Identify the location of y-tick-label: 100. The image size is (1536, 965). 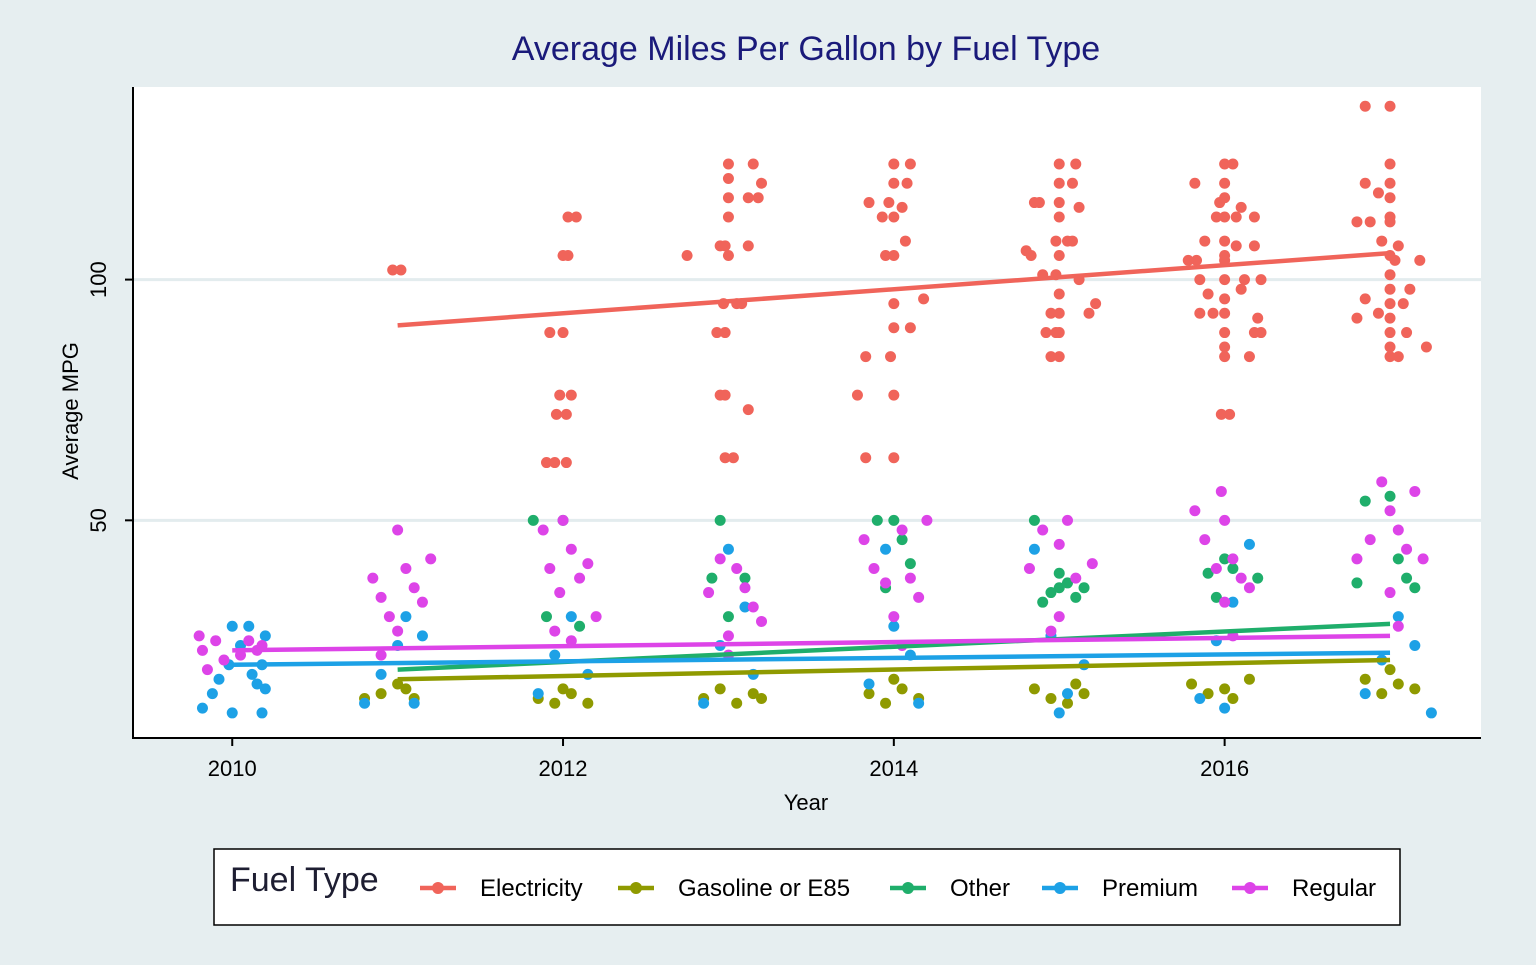
(98, 279).